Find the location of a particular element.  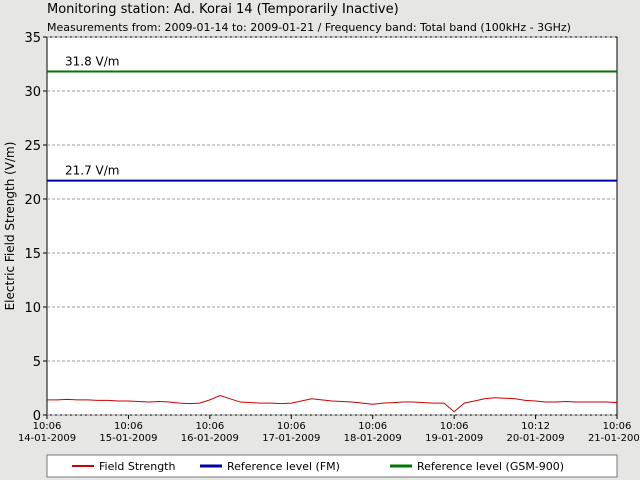

series-line is located at coordinates (332, 404).